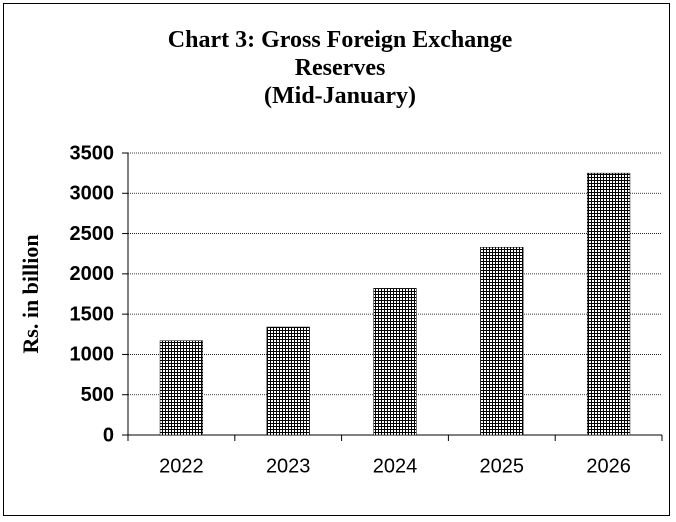  What do you see at coordinates (92, 274) in the screenshot?
I see `y-tick-label: 2000` at bounding box center [92, 274].